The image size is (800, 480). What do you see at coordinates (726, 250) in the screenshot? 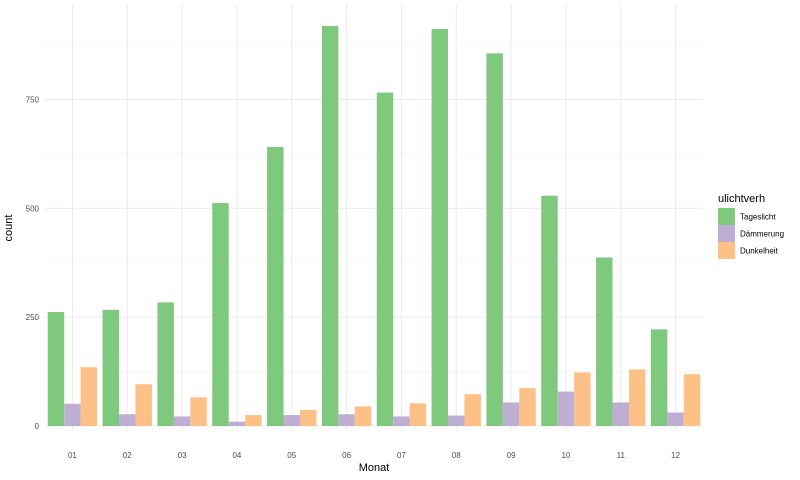
I see `legend-key-dunkelheit` at bounding box center [726, 250].